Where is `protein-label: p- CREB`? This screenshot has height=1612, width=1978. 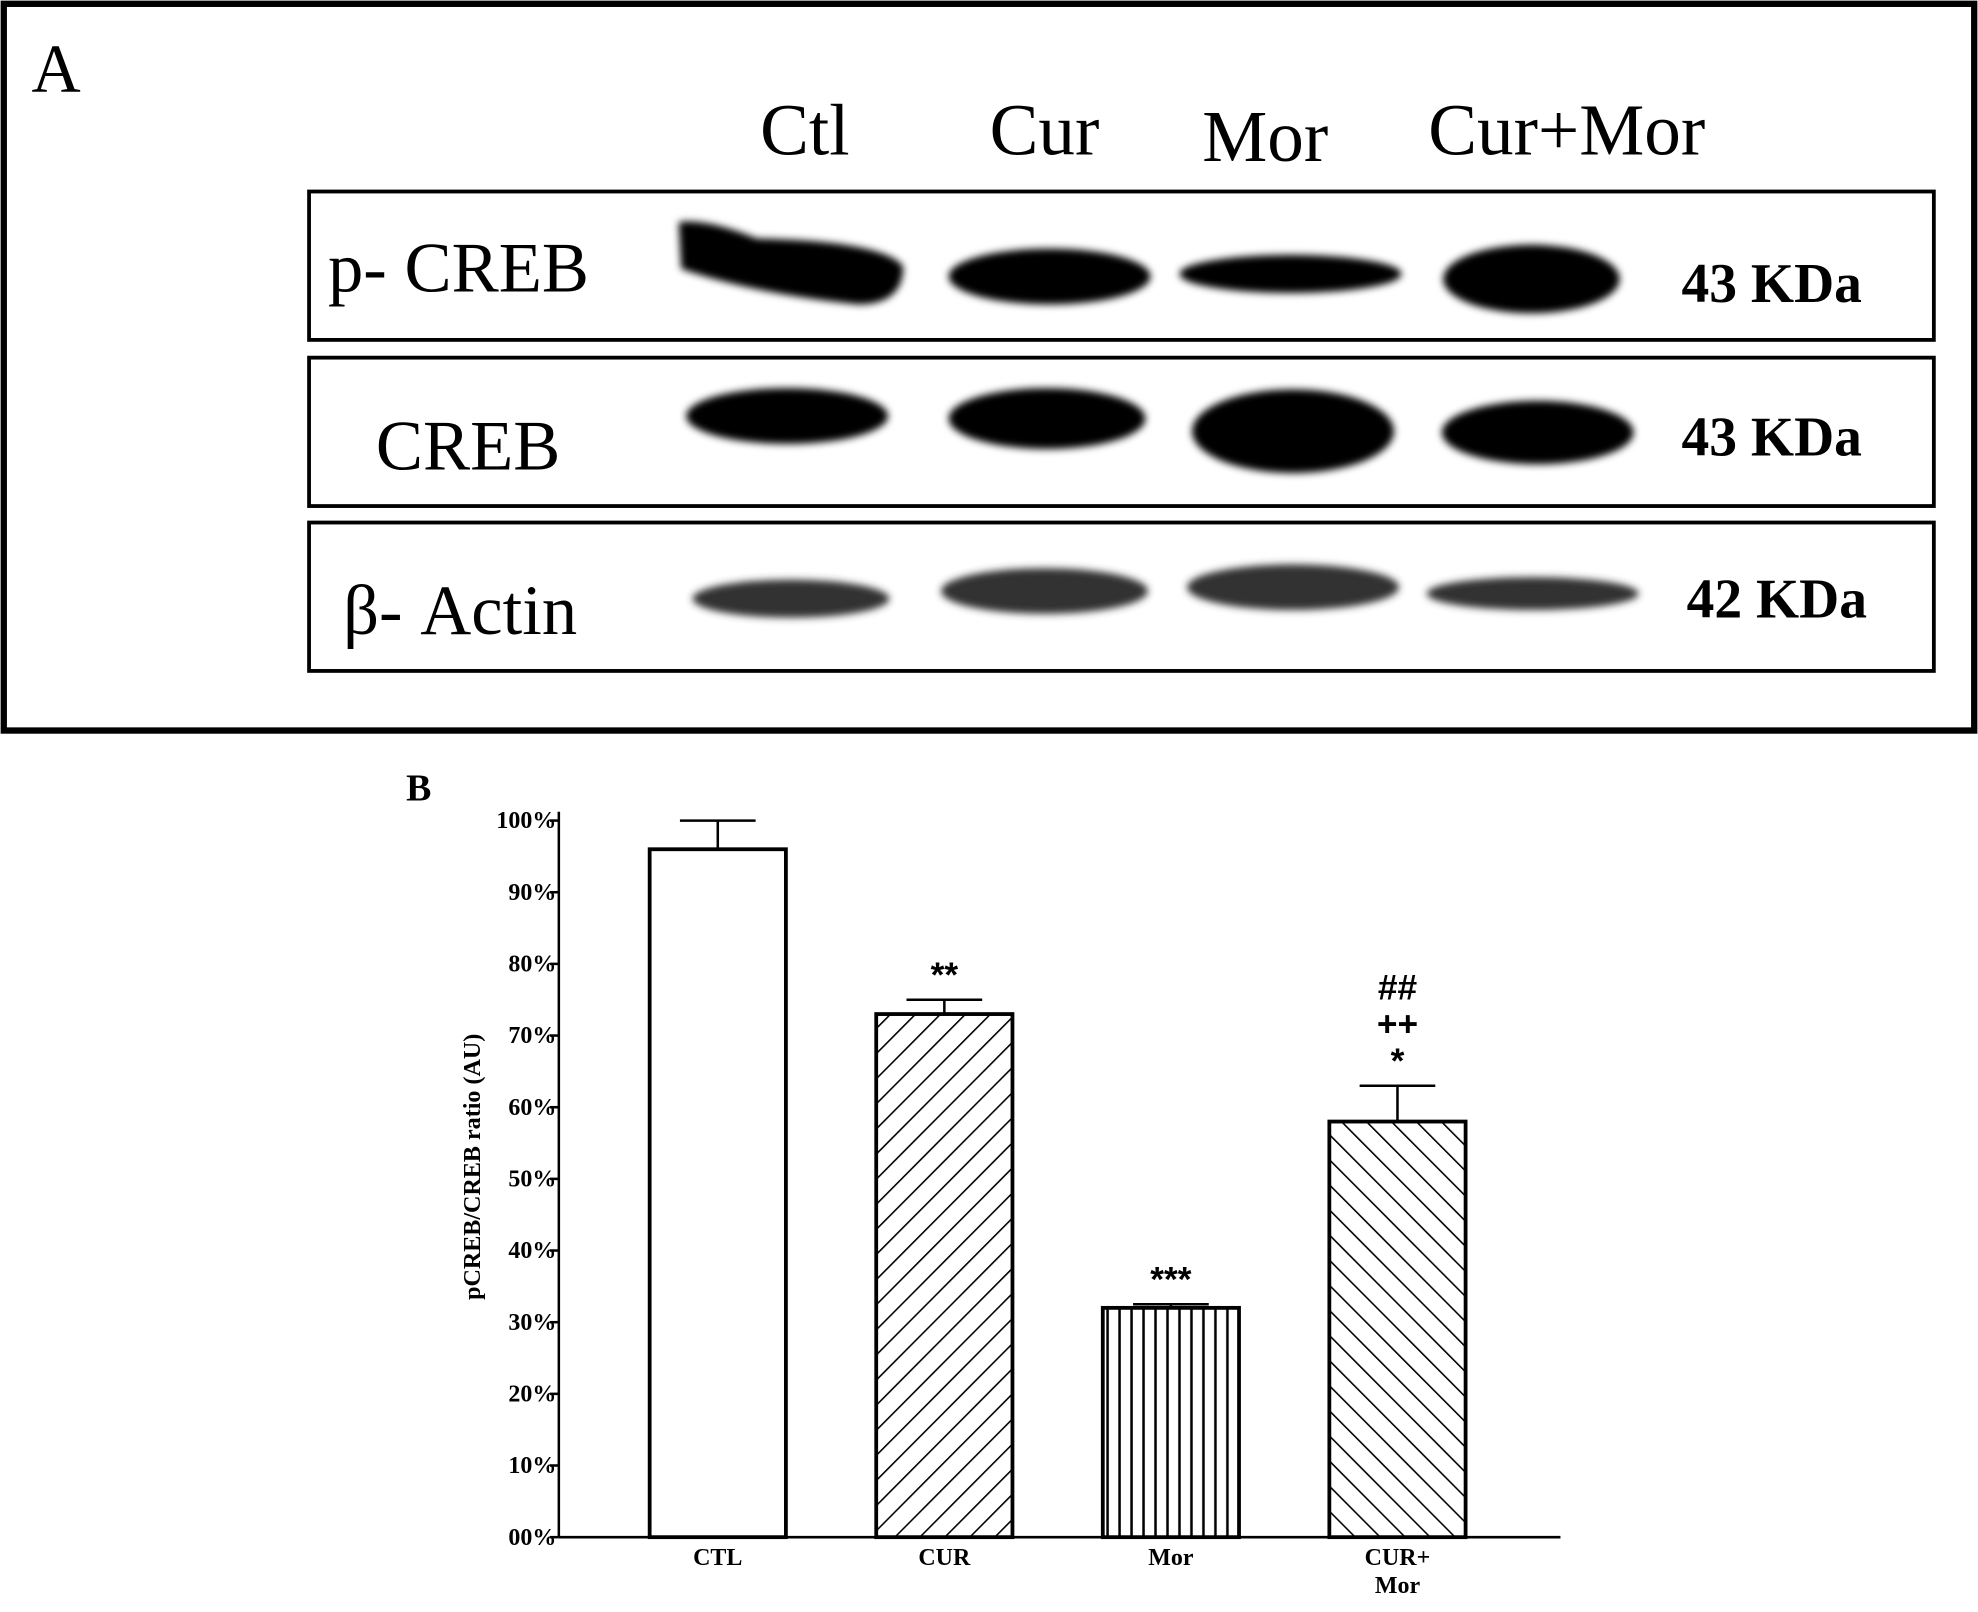
protein-label: p- CREB is located at coordinates (458, 269).